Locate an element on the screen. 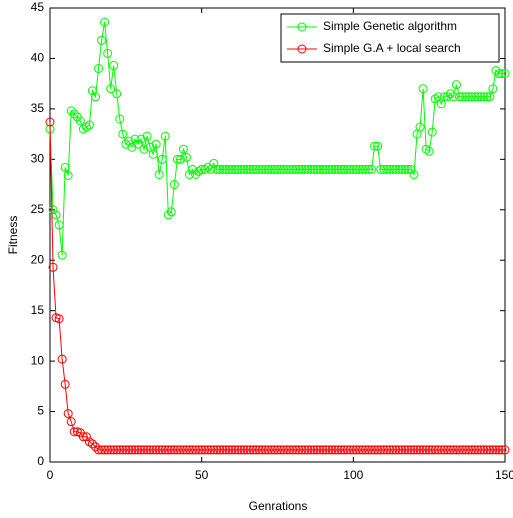  y-axis-label: Fitness is located at coordinates (13, 235).